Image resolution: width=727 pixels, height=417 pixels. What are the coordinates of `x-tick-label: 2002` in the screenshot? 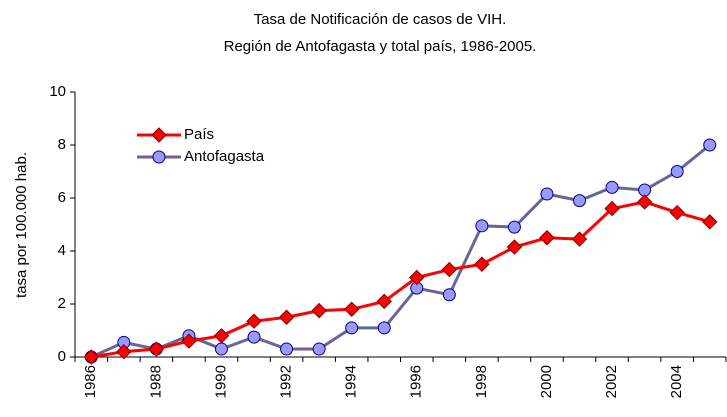 It's located at (611, 381).